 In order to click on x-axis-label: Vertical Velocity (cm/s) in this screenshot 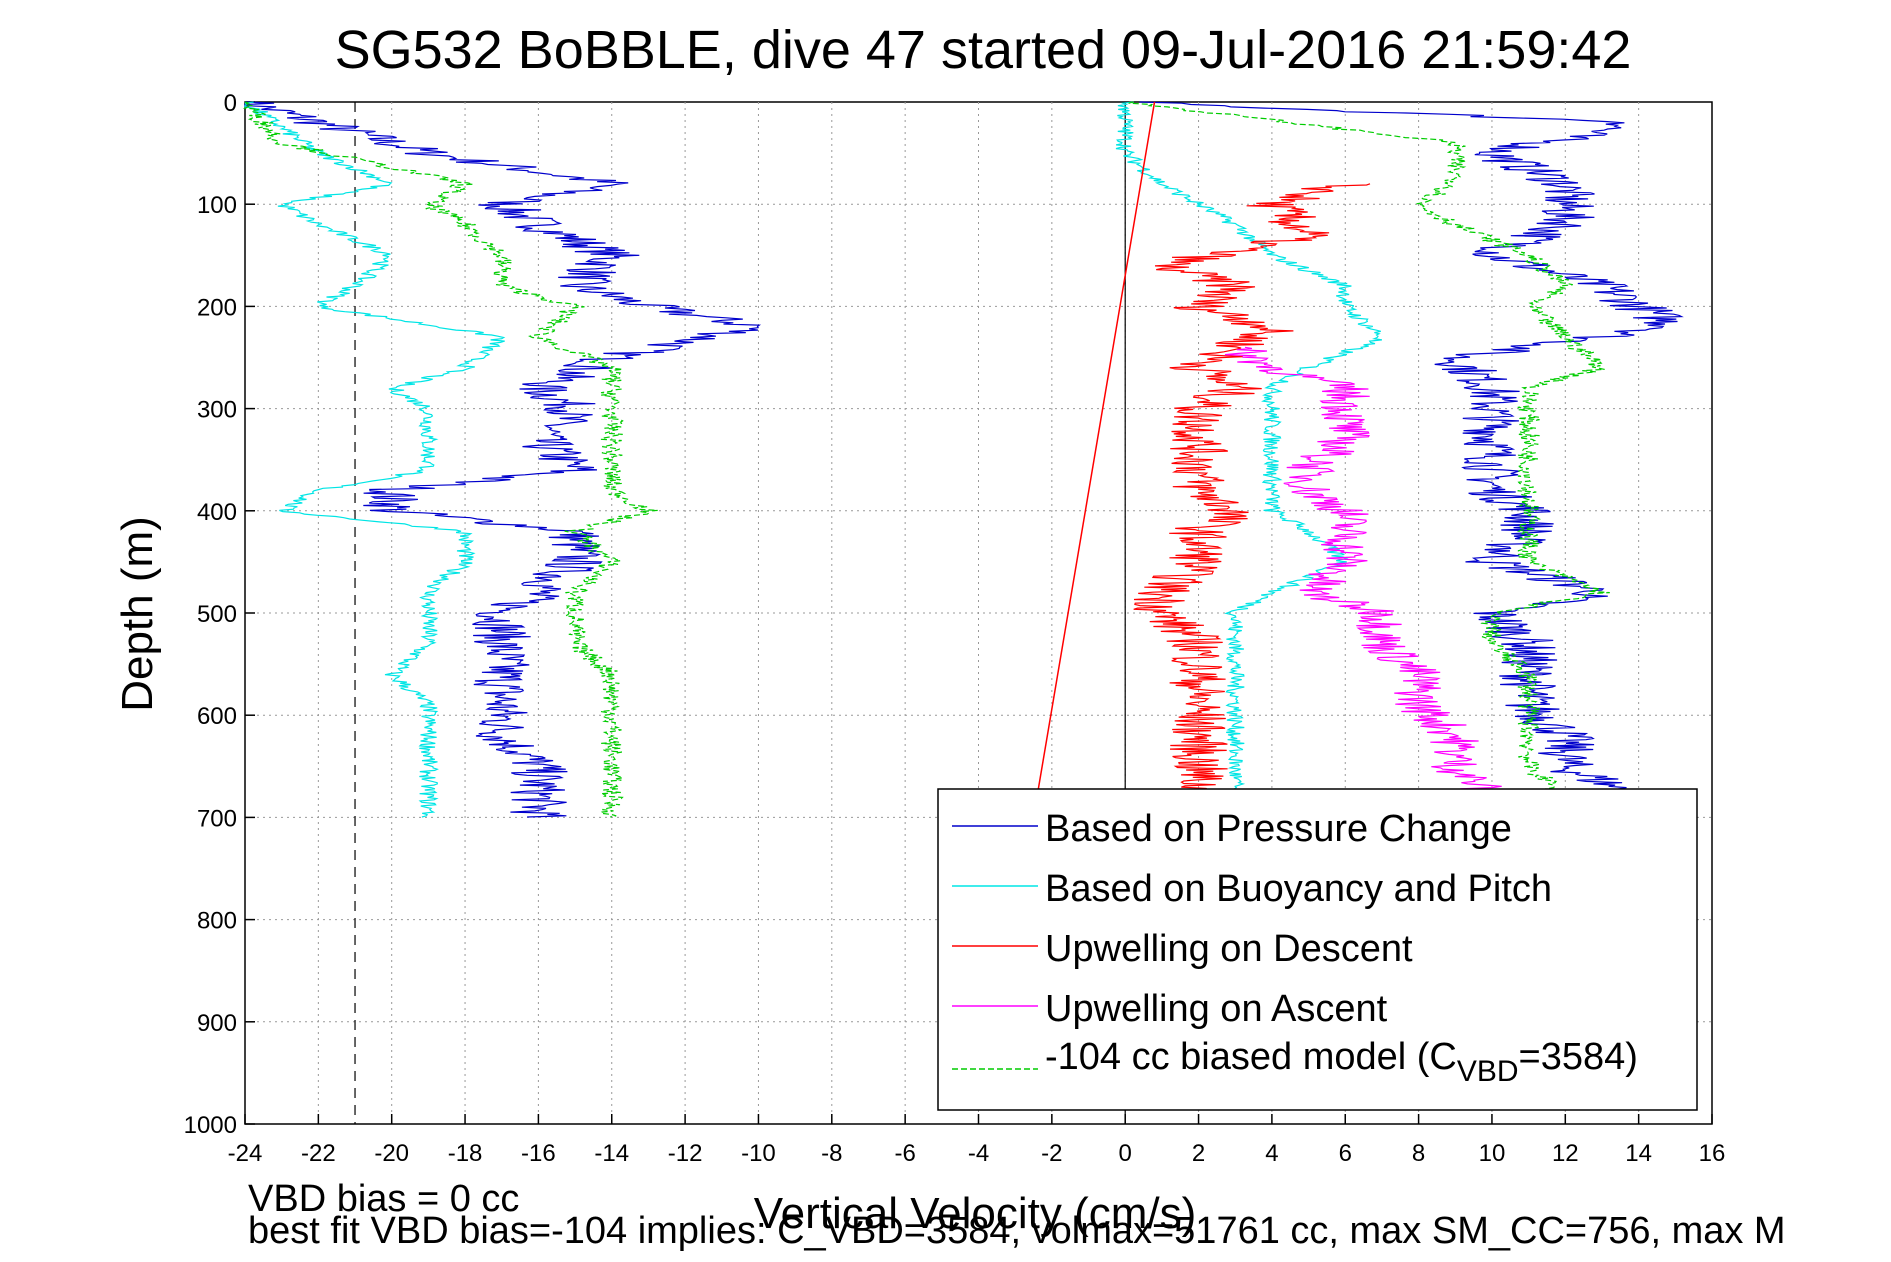, I will do `click(975, 1213)`.